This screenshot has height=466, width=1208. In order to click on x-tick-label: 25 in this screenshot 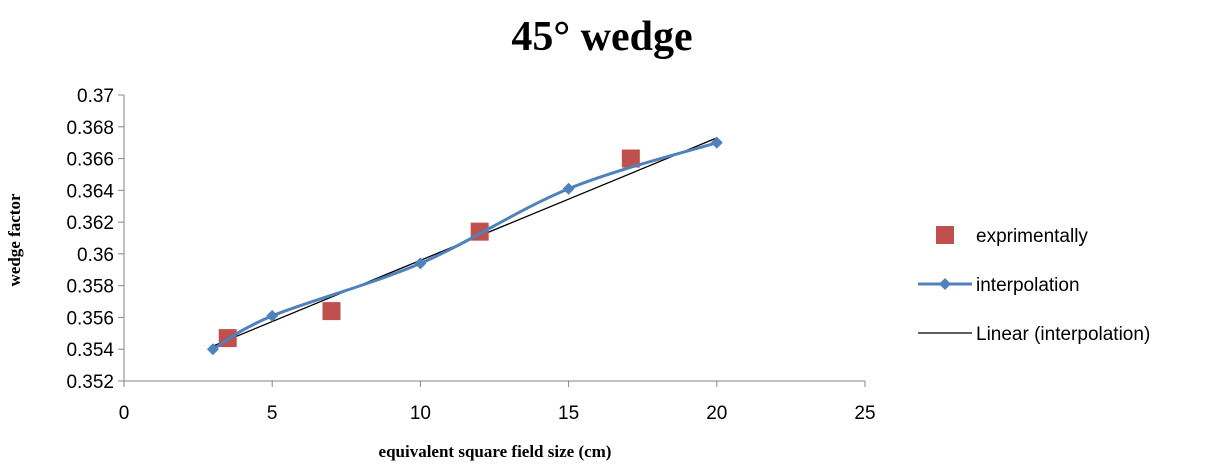, I will do `click(864, 413)`.